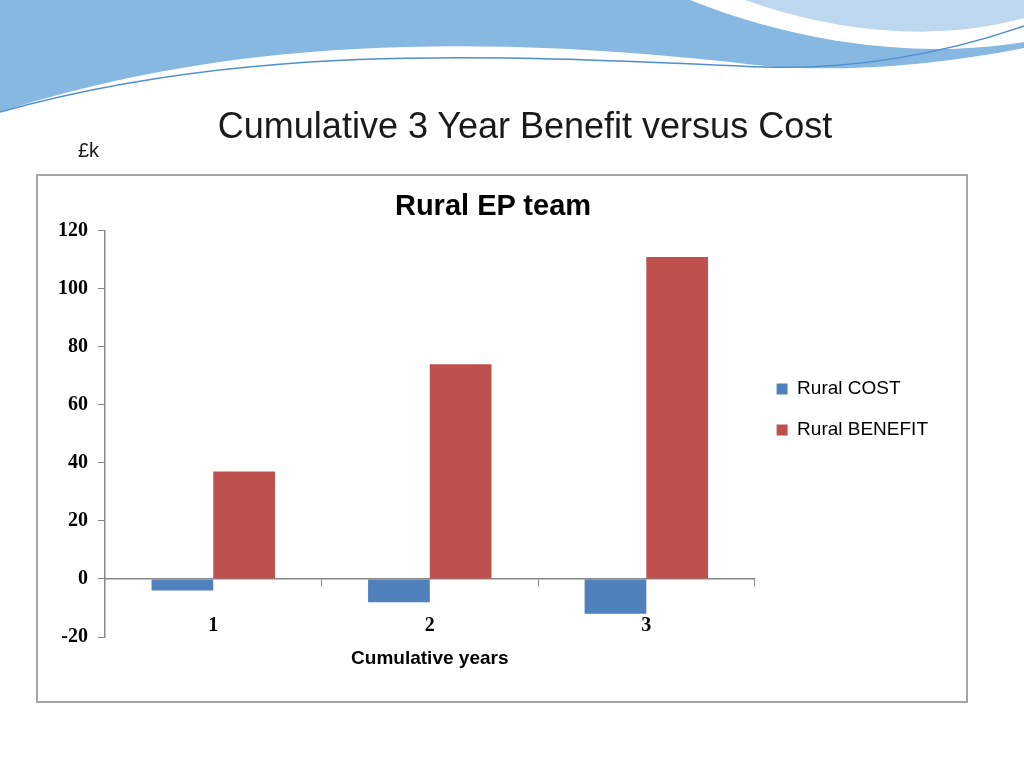 The height and width of the screenshot is (768, 1024). Describe the element at coordinates (430, 657) in the screenshot. I see `x-axis-title: Cumulative years` at that location.